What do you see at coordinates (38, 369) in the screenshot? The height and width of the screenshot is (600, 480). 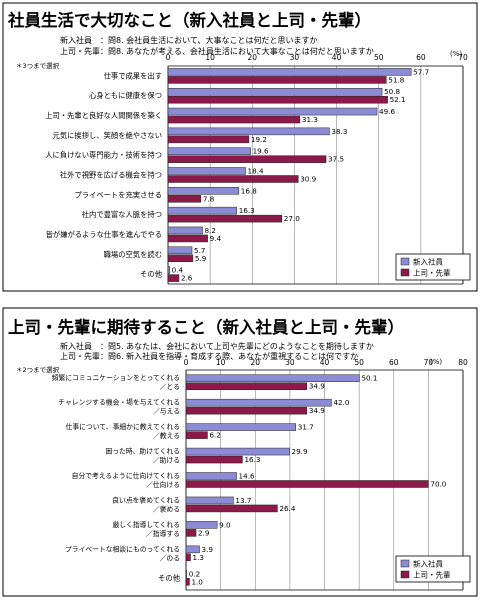 I see `chart2-note: ＊2つまで選択` at bounding box center [38, 369].